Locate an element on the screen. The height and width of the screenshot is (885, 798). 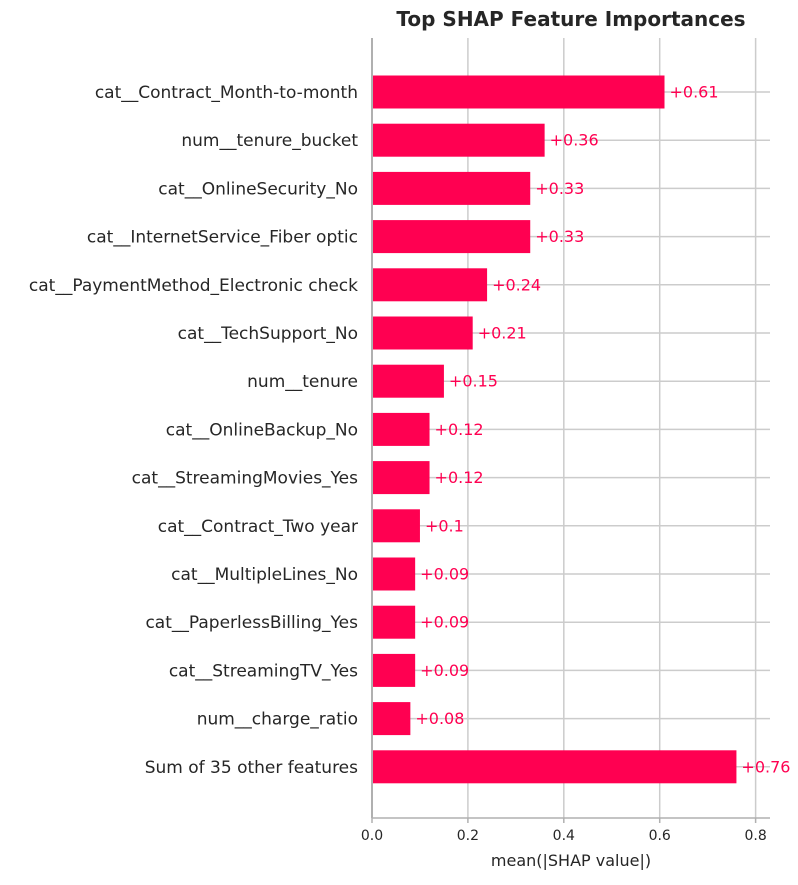
value-label: +0.08 is located at coordinates (439, 718).